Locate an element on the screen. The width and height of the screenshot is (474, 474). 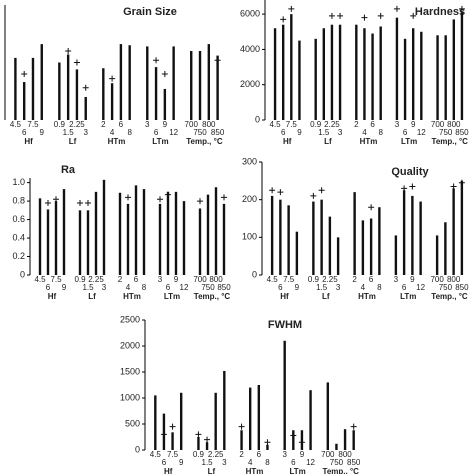
x-tick-label: 1.5 is located at coordinates (324, 132).